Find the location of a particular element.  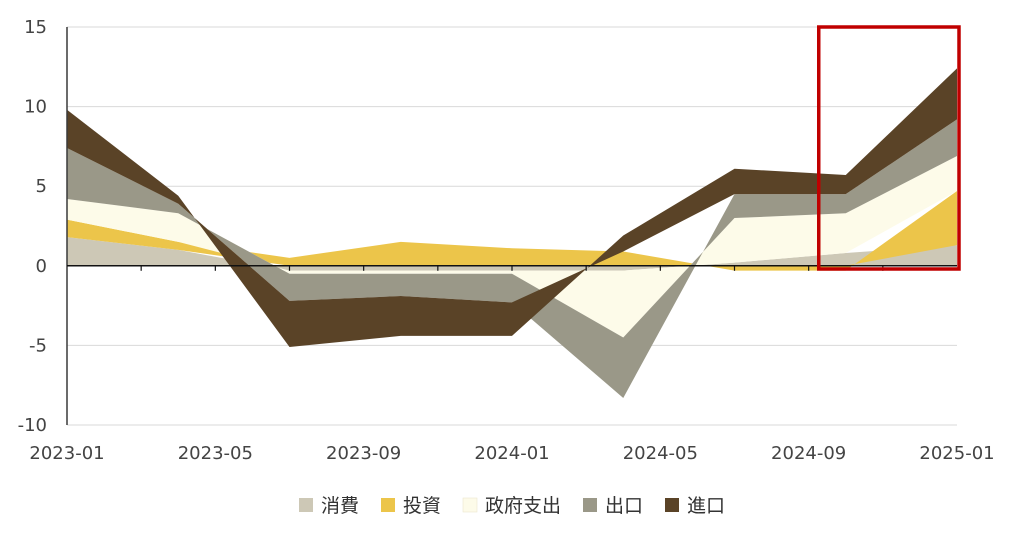

highlight-box is located at coordinates (889, 148).